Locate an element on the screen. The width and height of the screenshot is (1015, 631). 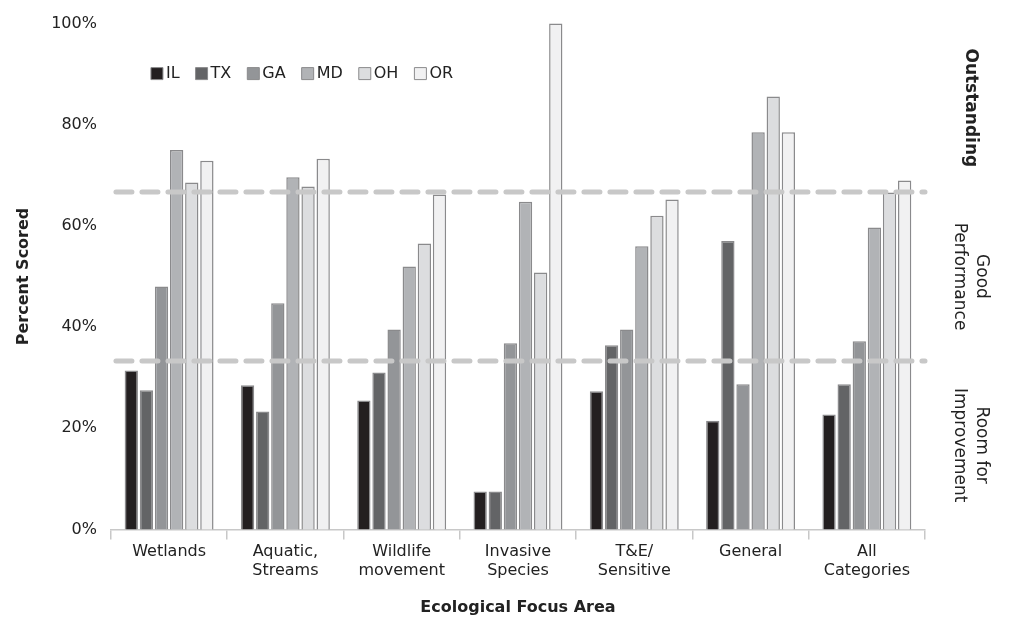
y-tick-label: 60% is located at coordinates (79, 225).